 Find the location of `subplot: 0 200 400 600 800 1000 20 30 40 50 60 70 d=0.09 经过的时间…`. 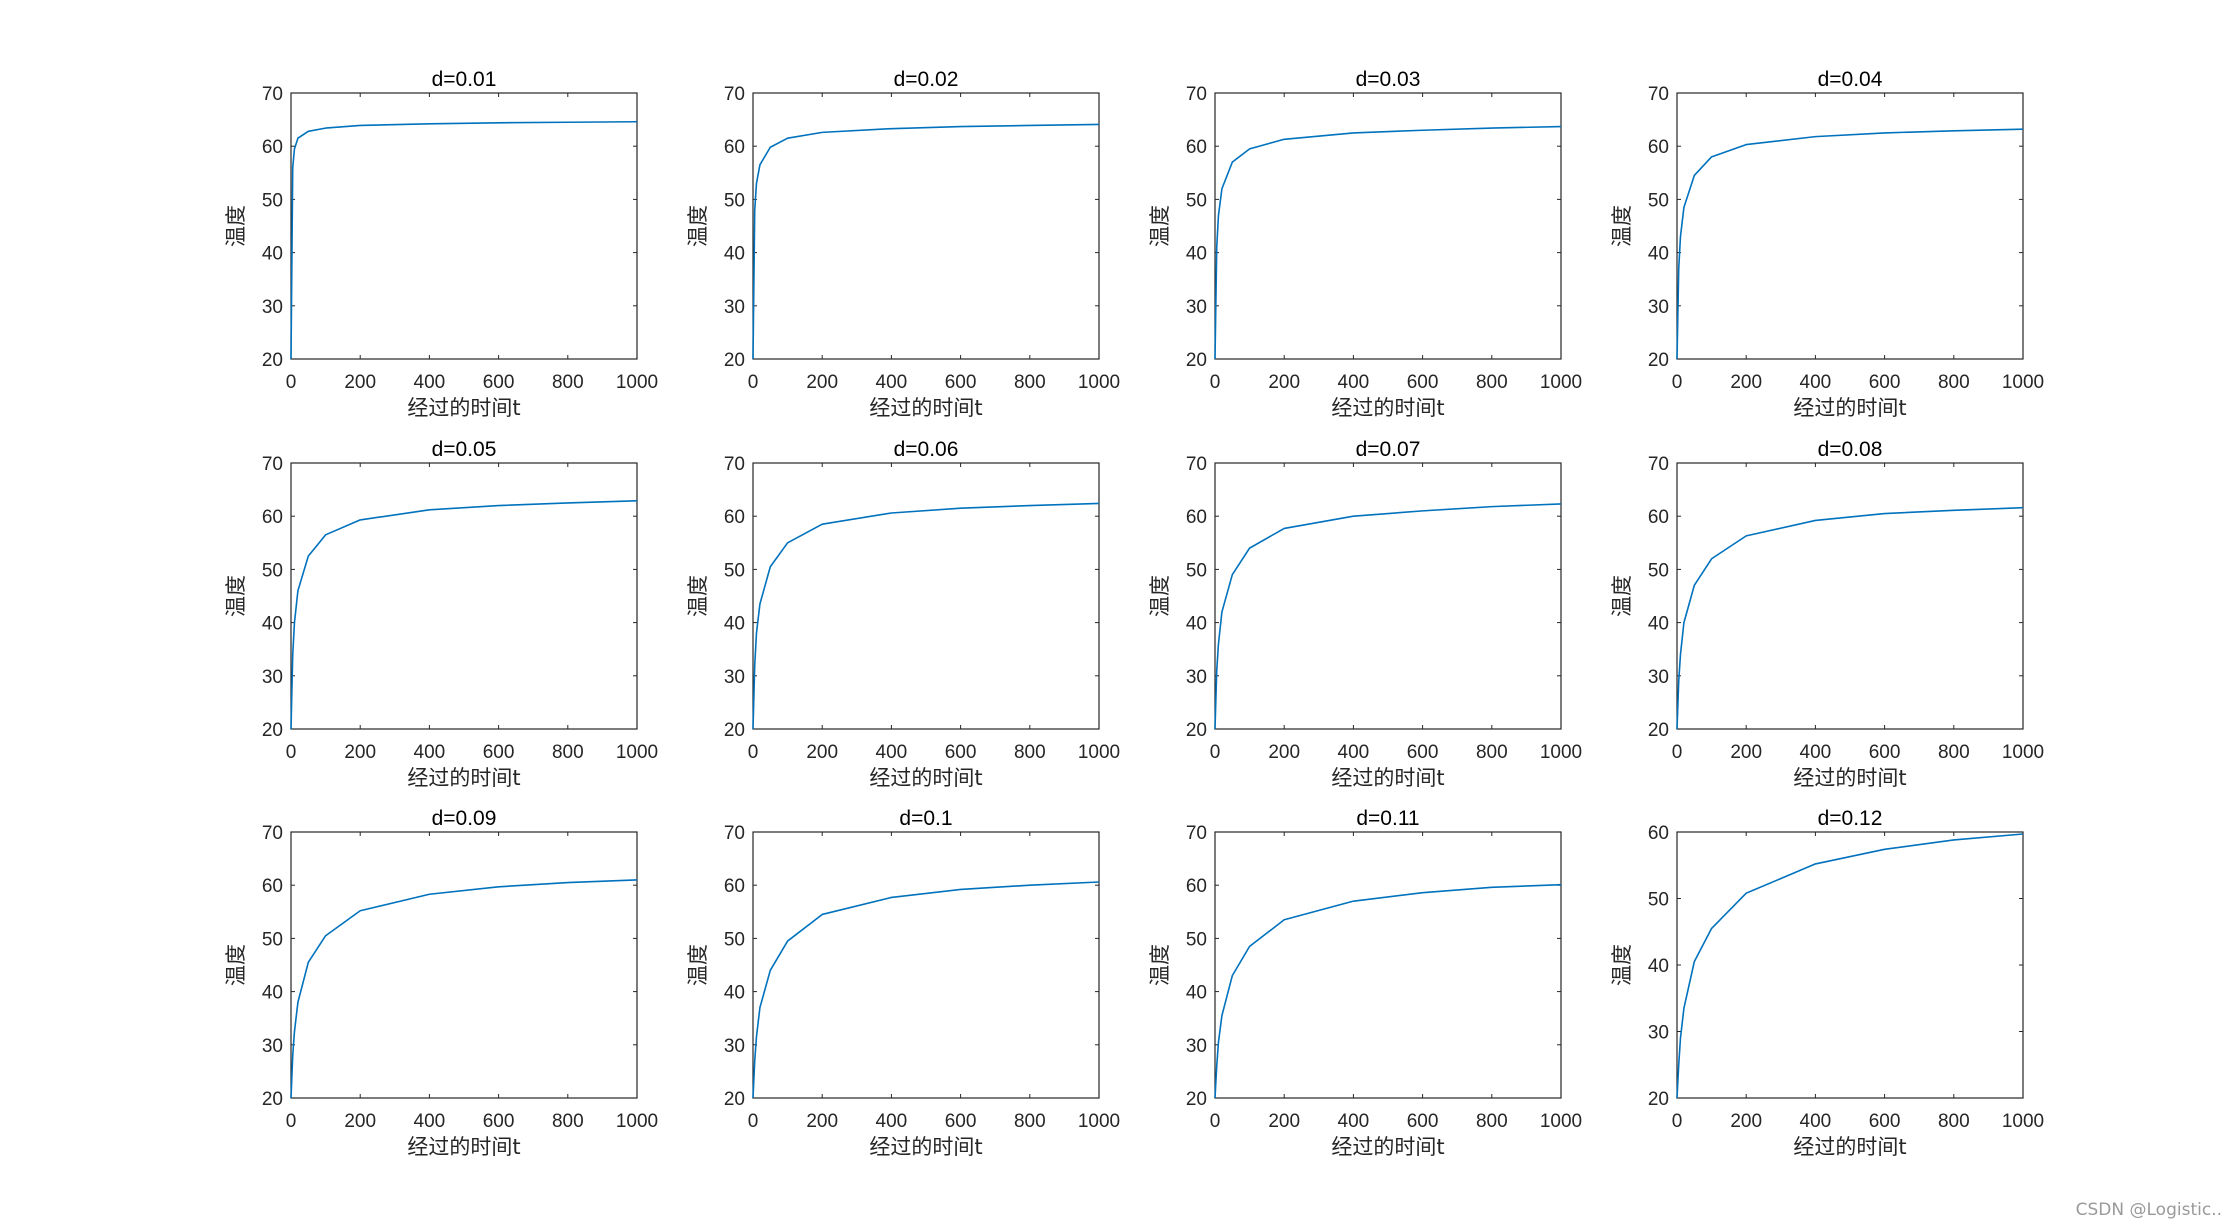

subplot: 0 200 400 600 800 1000 20 30 40 50 60 70 d=0.09 经过的时间… is located at coordinates (441, 983).